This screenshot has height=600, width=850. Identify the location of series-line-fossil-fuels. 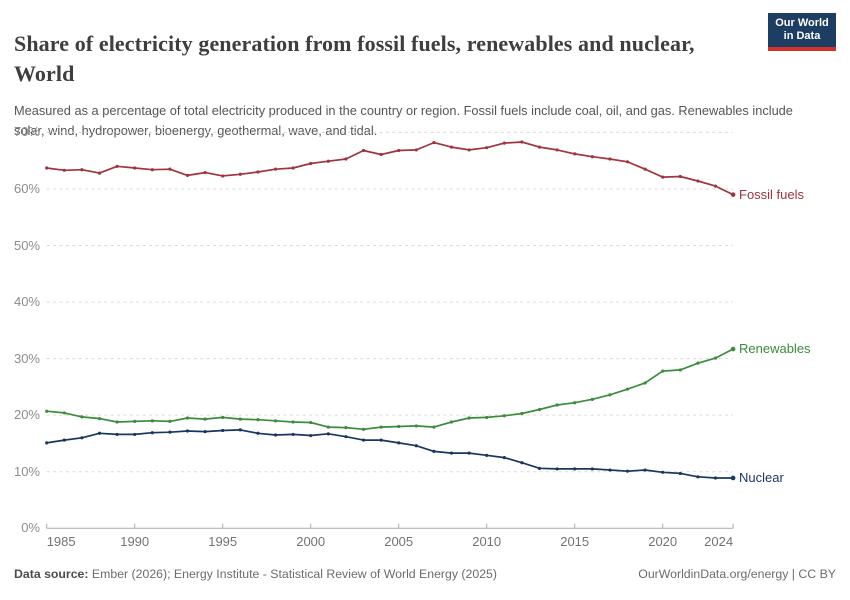
(389, 168).